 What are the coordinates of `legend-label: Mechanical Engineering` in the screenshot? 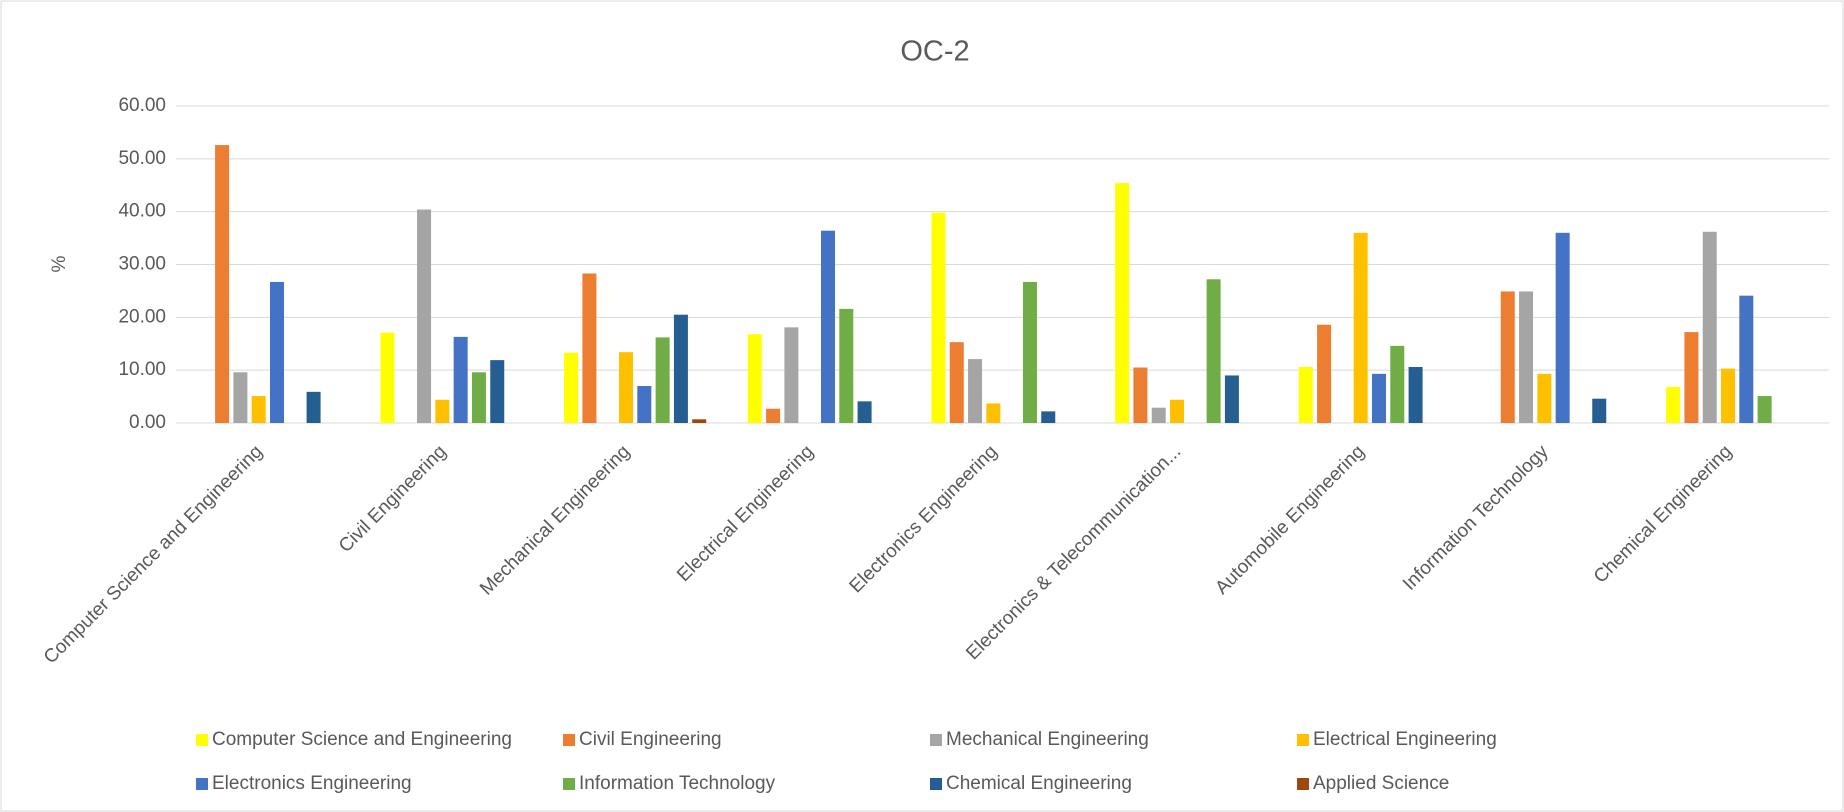 It's located at (1047, 739).